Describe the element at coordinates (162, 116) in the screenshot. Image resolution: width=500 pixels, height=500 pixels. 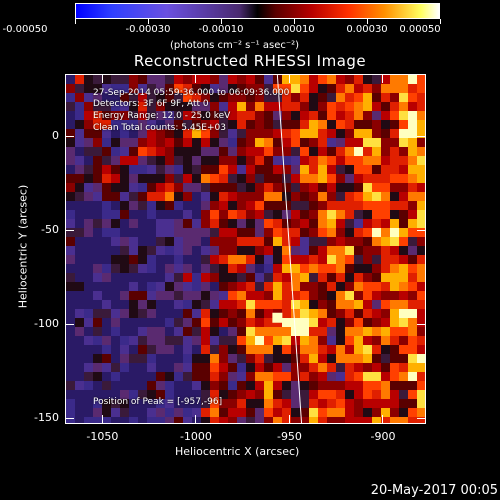
I see `energy-range-annotation: Energy Range: 12.0 - 25.0 keV` at that location.